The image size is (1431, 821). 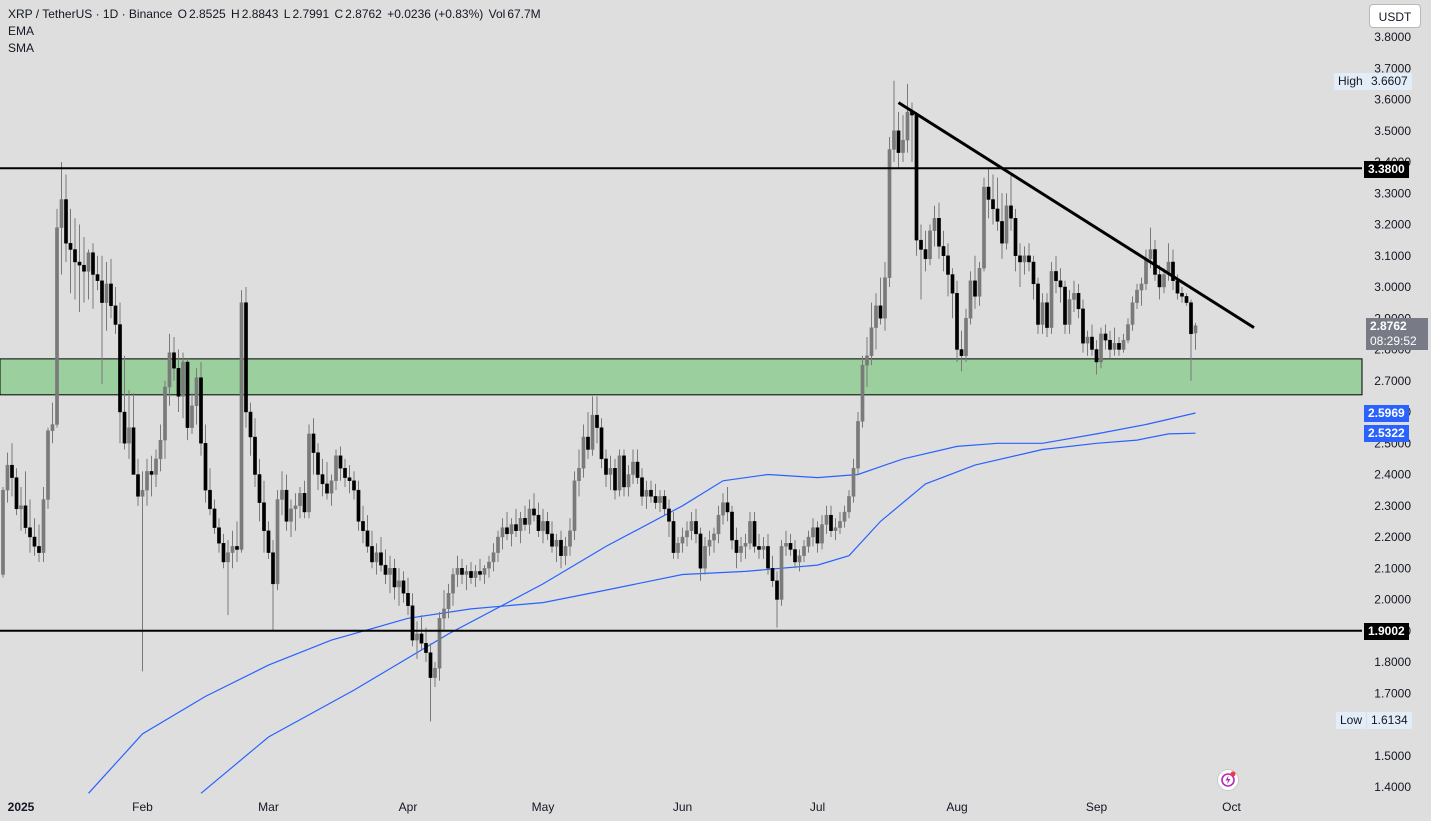 I want to click on low-tag-value: 1.6134, so click(x=1389, y=720).